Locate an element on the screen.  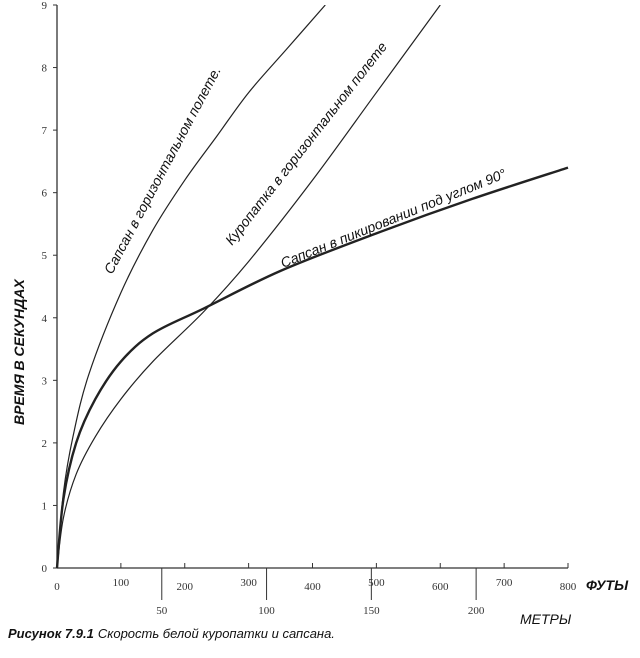
series-label-0: Сапсан в горизонтальном полете. is located at coordinates (162, 170).